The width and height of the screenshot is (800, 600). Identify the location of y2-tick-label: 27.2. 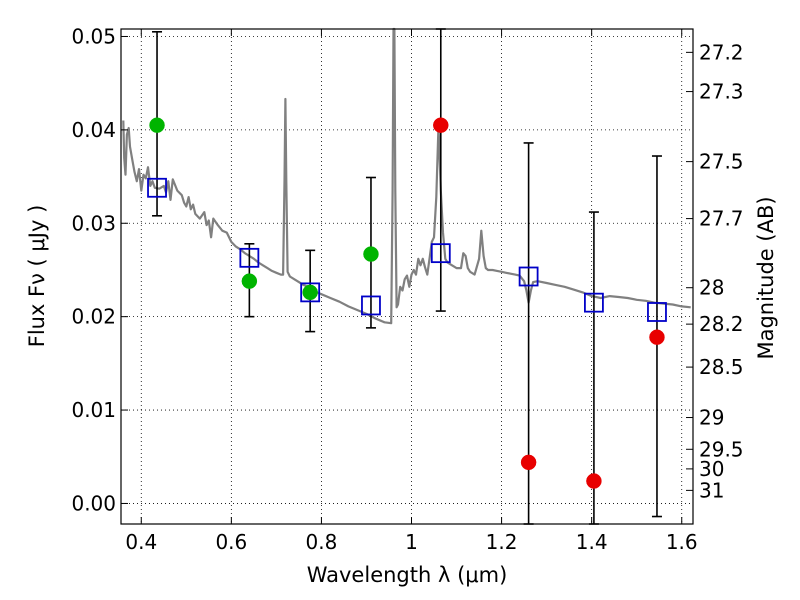
(721, 52).